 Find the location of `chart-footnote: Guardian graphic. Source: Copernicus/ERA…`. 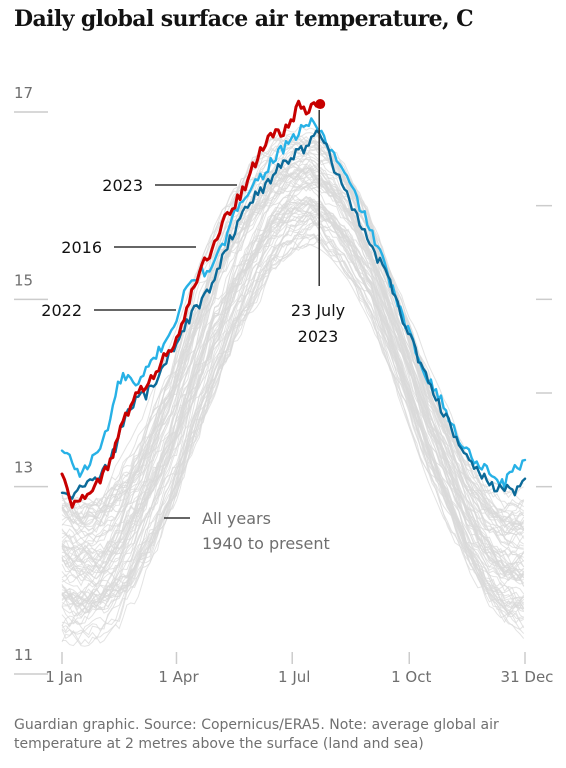

chart-footnote: Guardian graphic. Source: Copernicus/ERA… is located at coordinates (256, 734).